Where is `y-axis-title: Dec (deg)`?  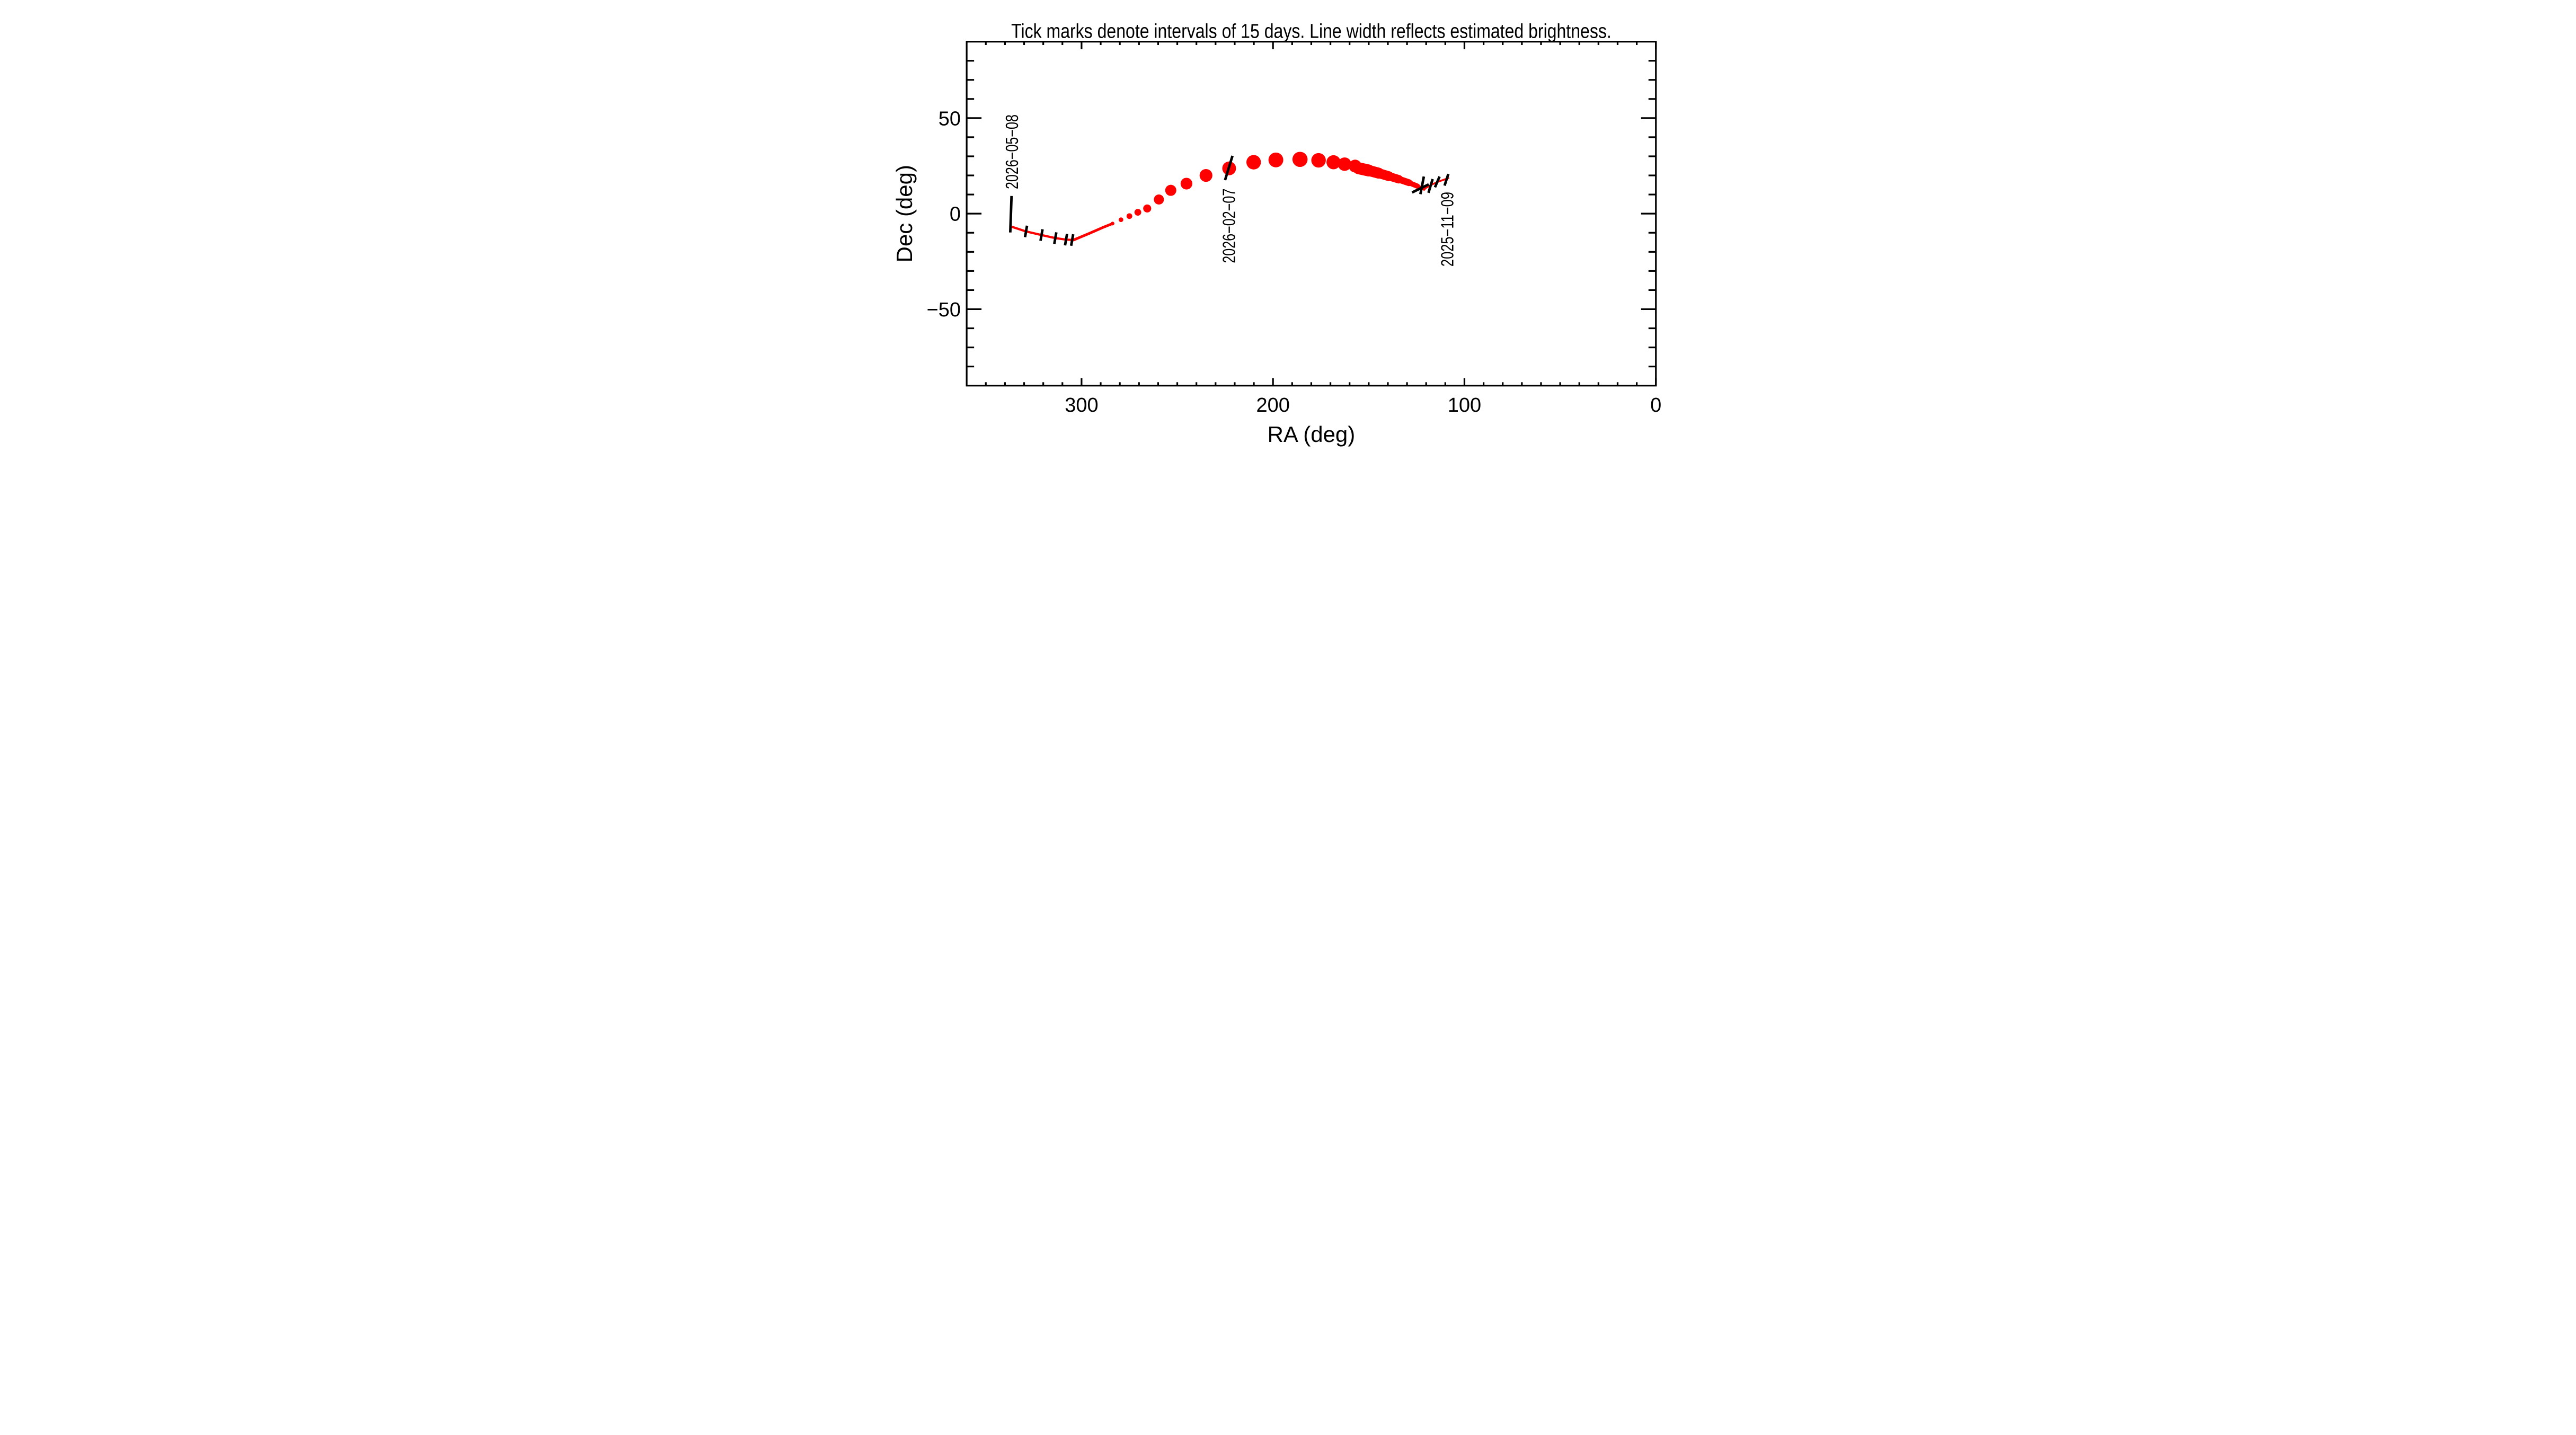
y-axis-title: Dec (deg) is located at coordinates (904, 213).